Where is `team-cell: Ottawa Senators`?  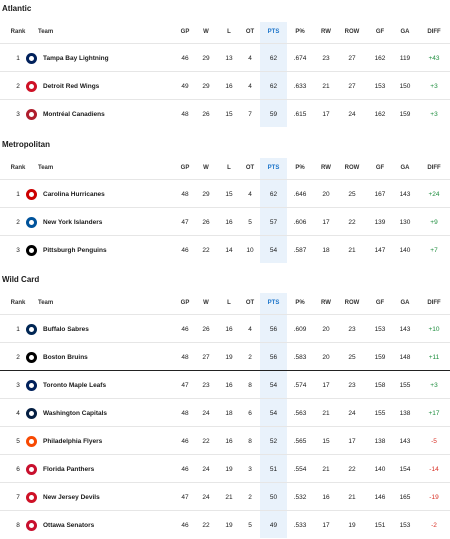 team-cell: Ottawa Senators is located at coordinates (85, 525).